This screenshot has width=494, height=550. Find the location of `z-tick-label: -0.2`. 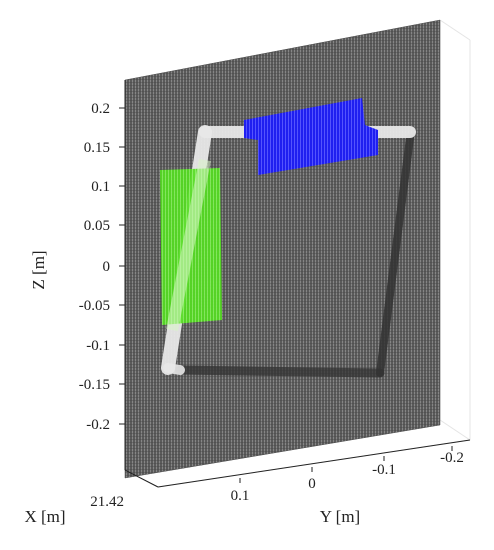

z-tick-label: -0.2 is located at coordinates (98, 425).